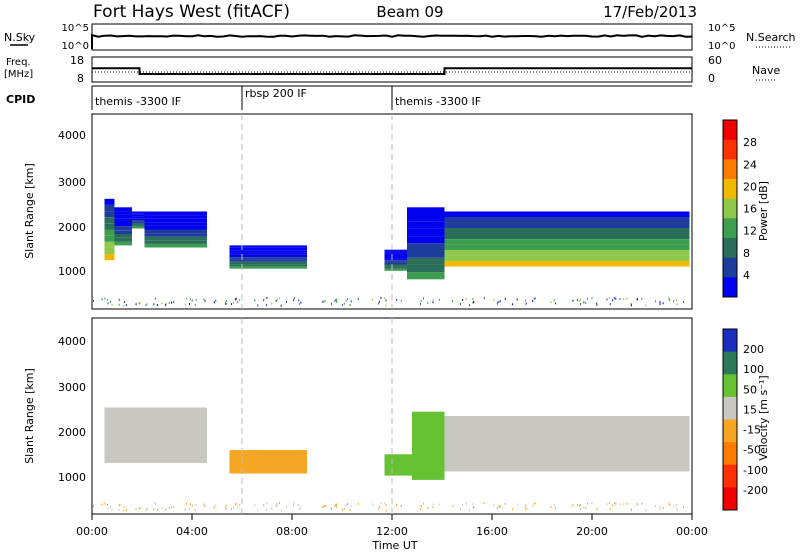 The width and height of the screenshot is (800, 558). Describe the element at coordinates (763, 211) in the screenshot. I see `power-cbar-label: Power [dB]` at that location.